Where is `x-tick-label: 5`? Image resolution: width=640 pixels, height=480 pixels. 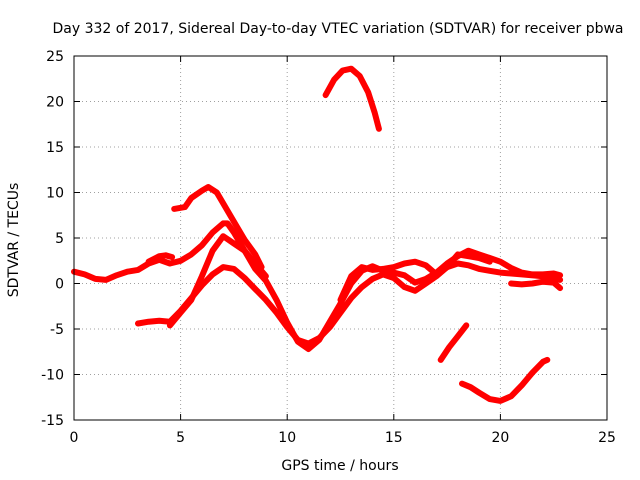 x-tick-label: 5 is located at coordinates (180, 438).